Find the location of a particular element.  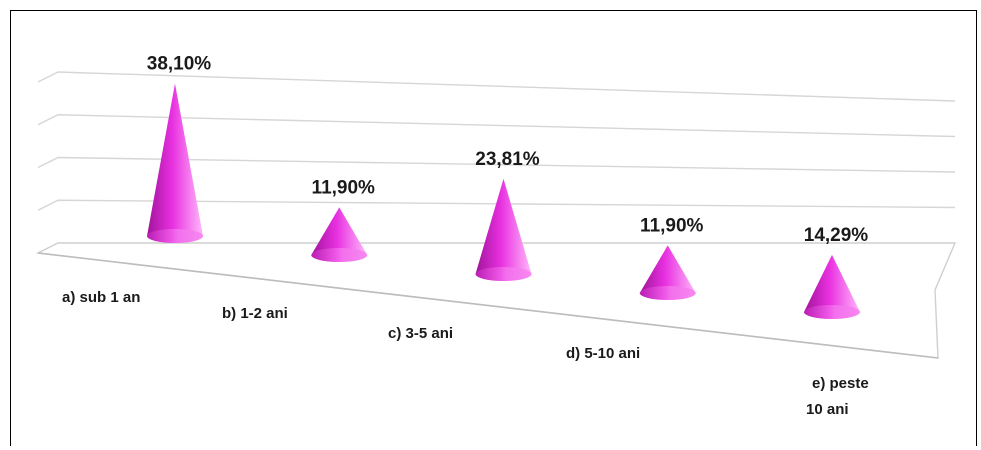

category-label: c) 3-5 ani is located at coordinates (420, 333).